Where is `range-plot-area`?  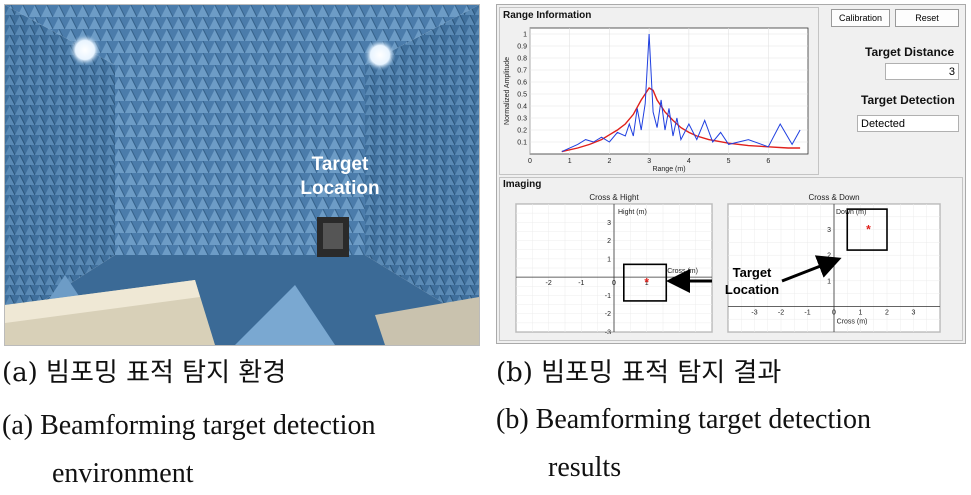 range-plot-area is located at coordinates (669, 91).